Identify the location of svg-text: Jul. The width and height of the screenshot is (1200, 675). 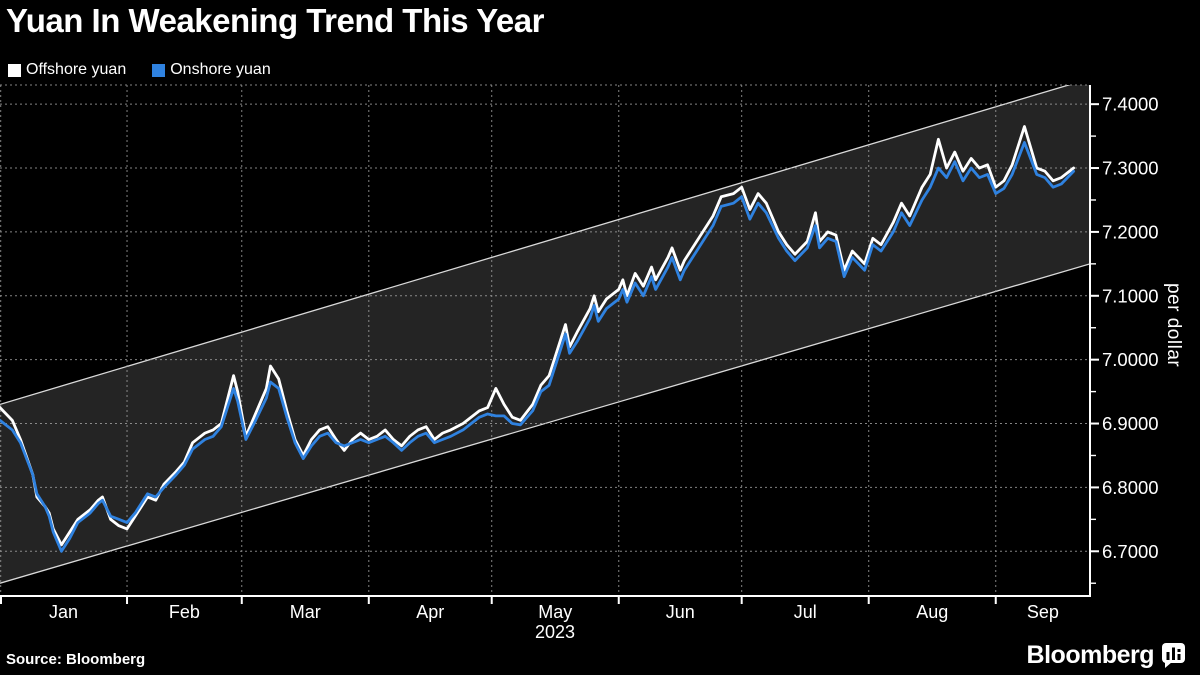
(805, 612).